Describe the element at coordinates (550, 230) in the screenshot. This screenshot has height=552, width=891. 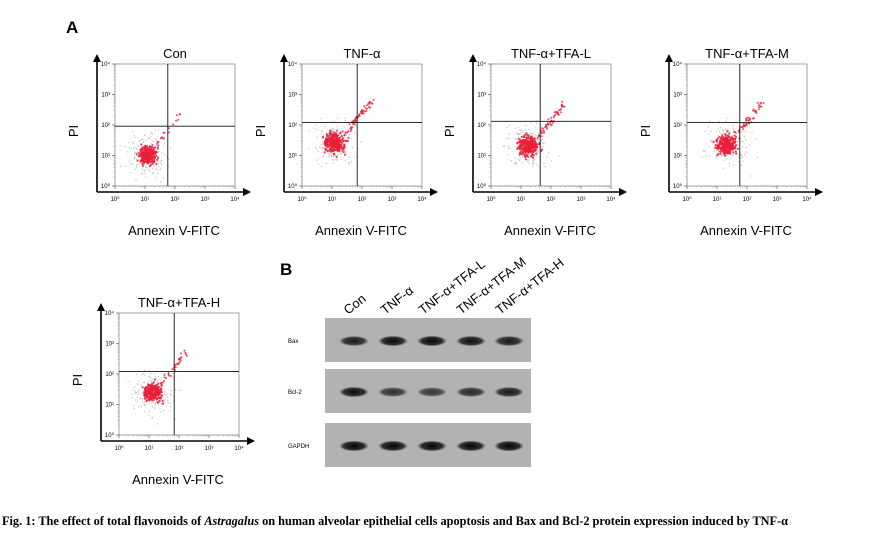
I see `x-axis-label: Annexin V-FITC` at that location.